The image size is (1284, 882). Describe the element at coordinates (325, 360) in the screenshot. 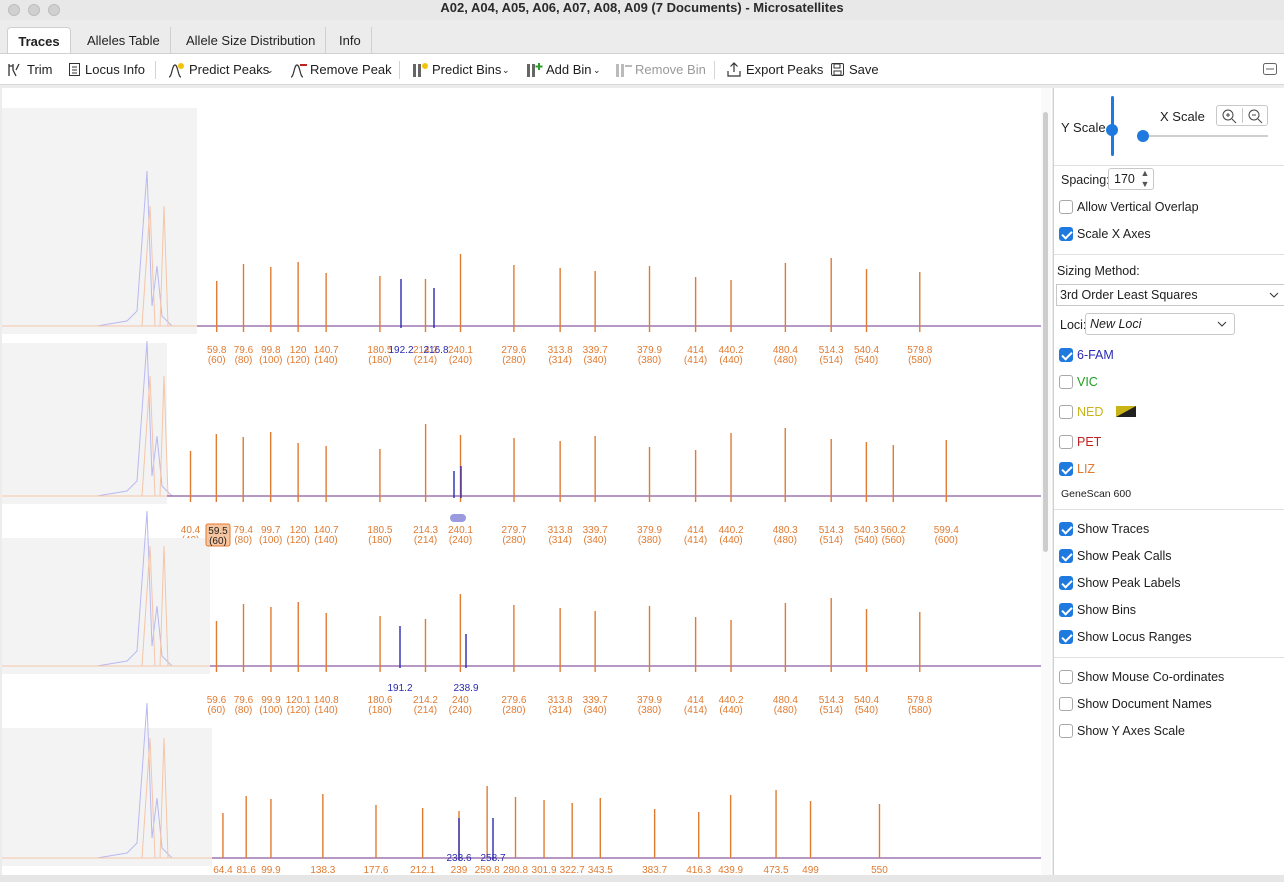

I see `liz-peak-expected-label: (140)` at that location.